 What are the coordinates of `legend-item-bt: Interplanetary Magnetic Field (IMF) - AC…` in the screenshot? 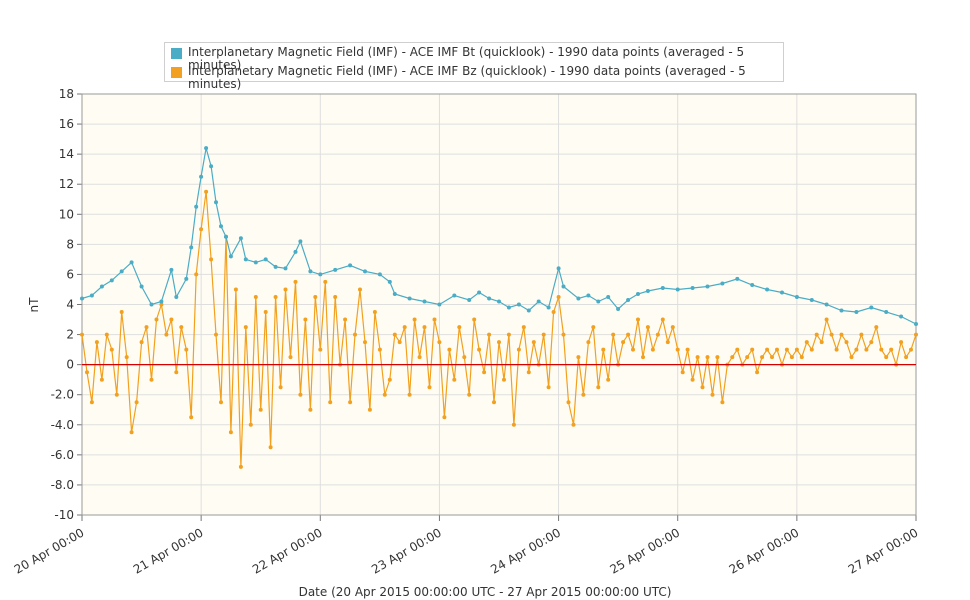 It's located at (466, 59).